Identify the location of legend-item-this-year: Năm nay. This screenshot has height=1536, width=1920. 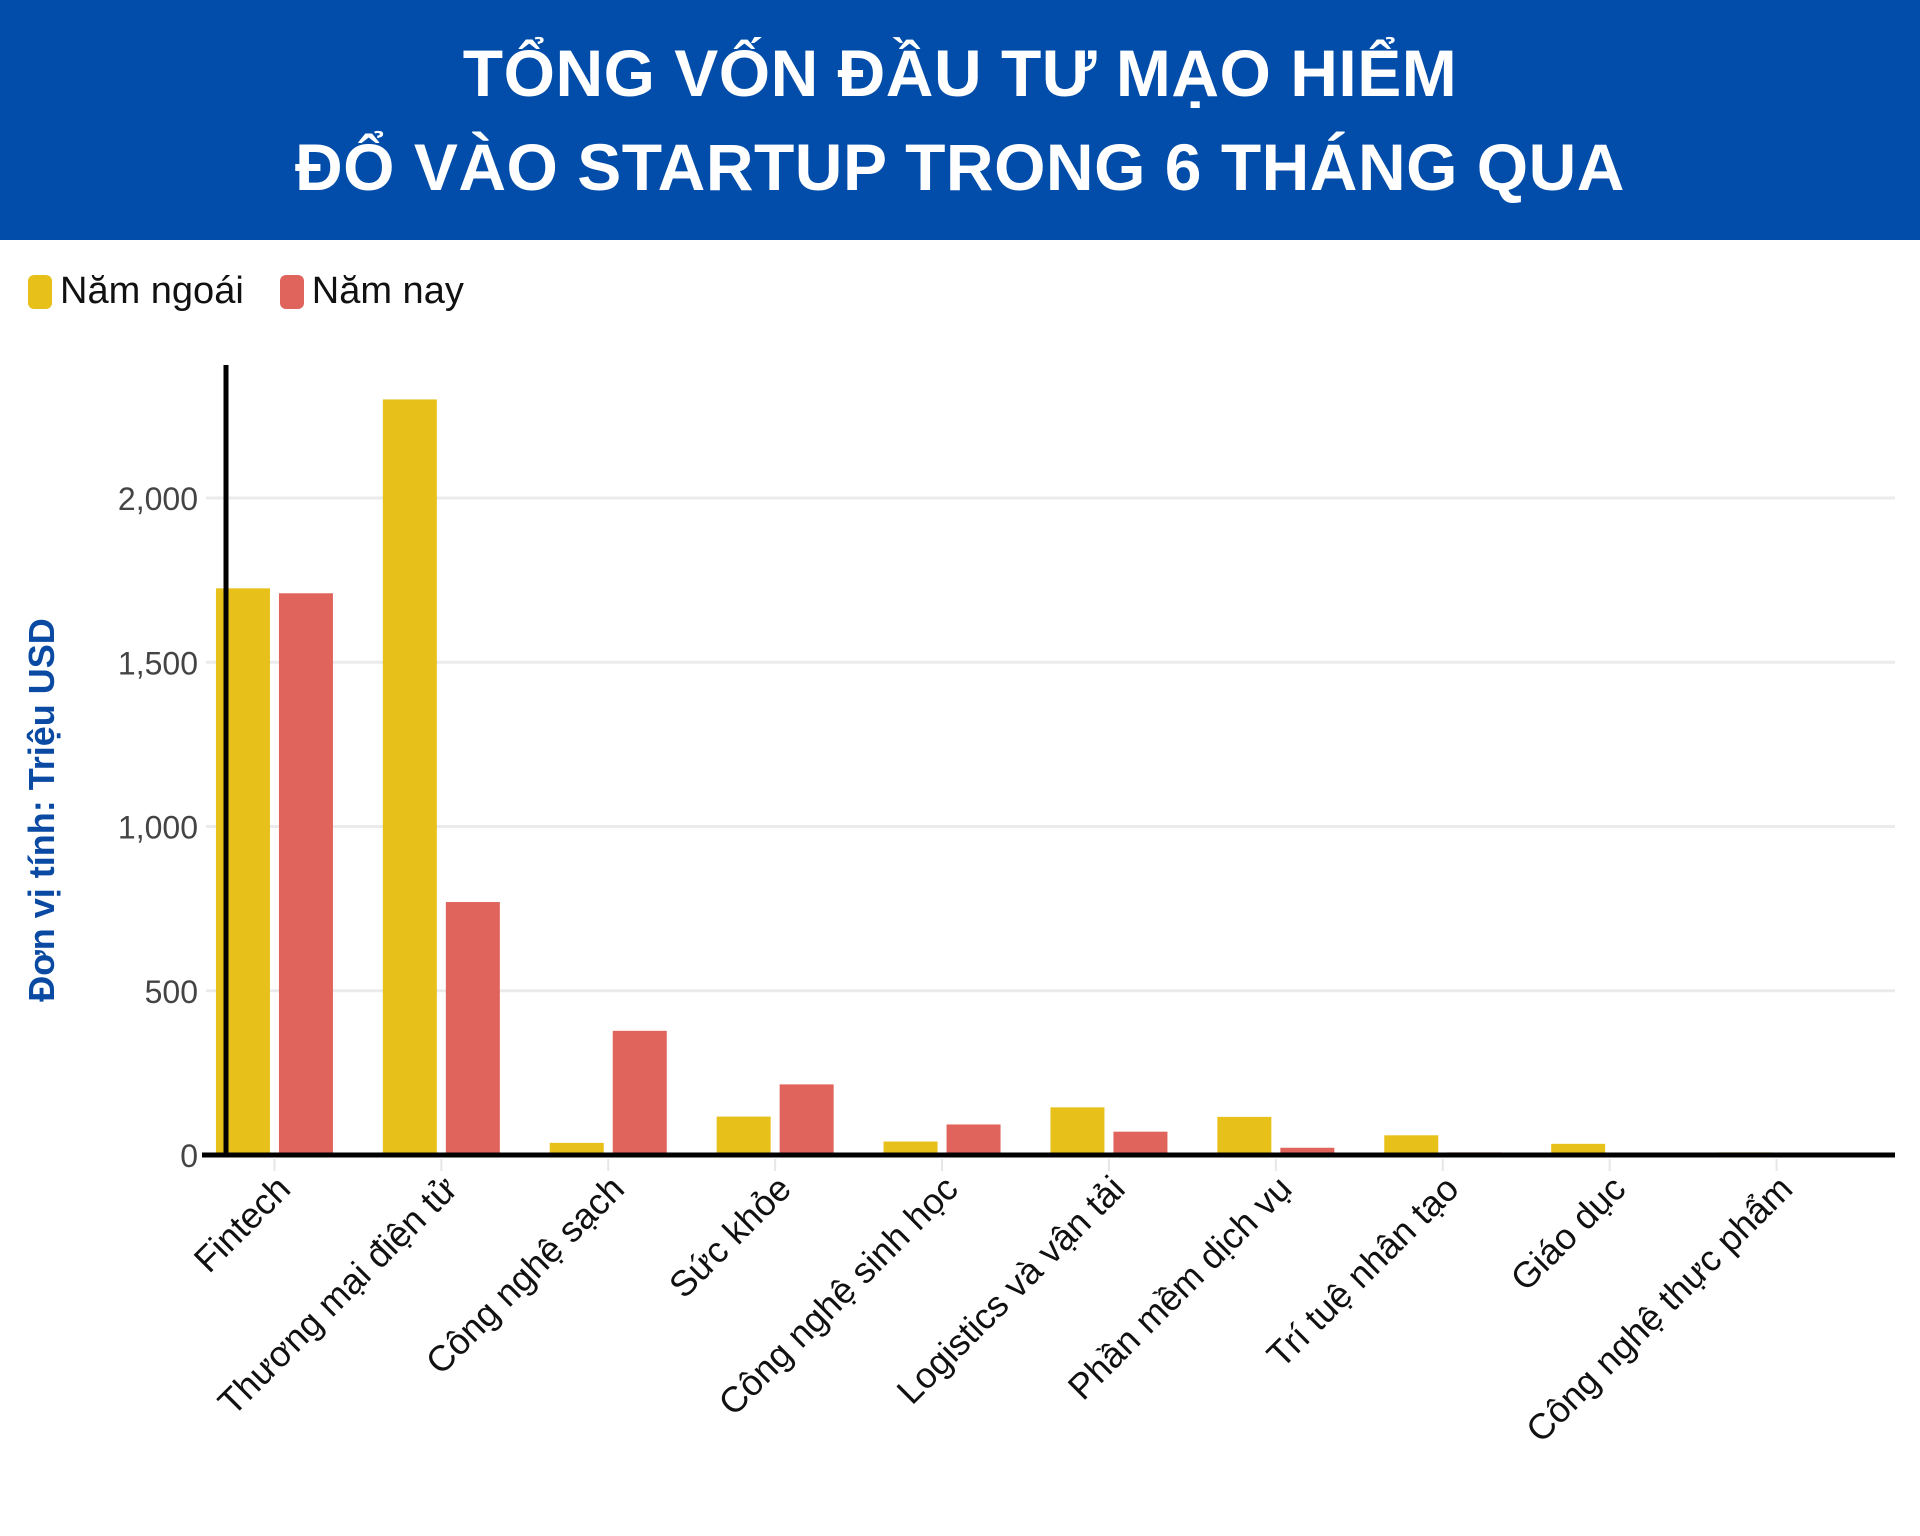
(371, 291).